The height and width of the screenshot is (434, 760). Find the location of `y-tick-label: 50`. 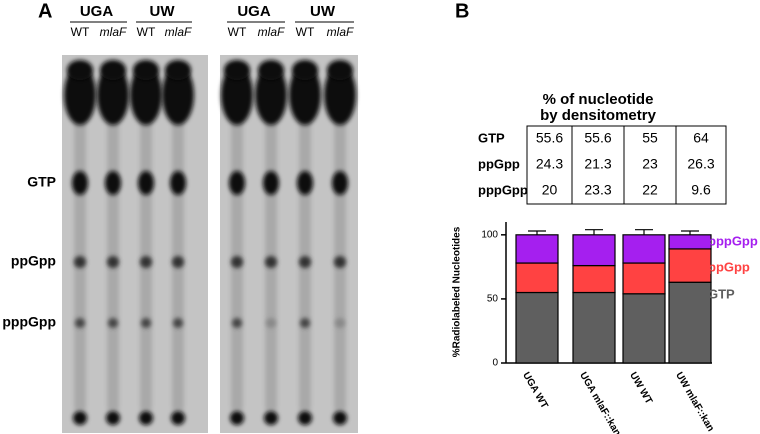

y-tick-label: 50 is located at coordinates (493, 299).